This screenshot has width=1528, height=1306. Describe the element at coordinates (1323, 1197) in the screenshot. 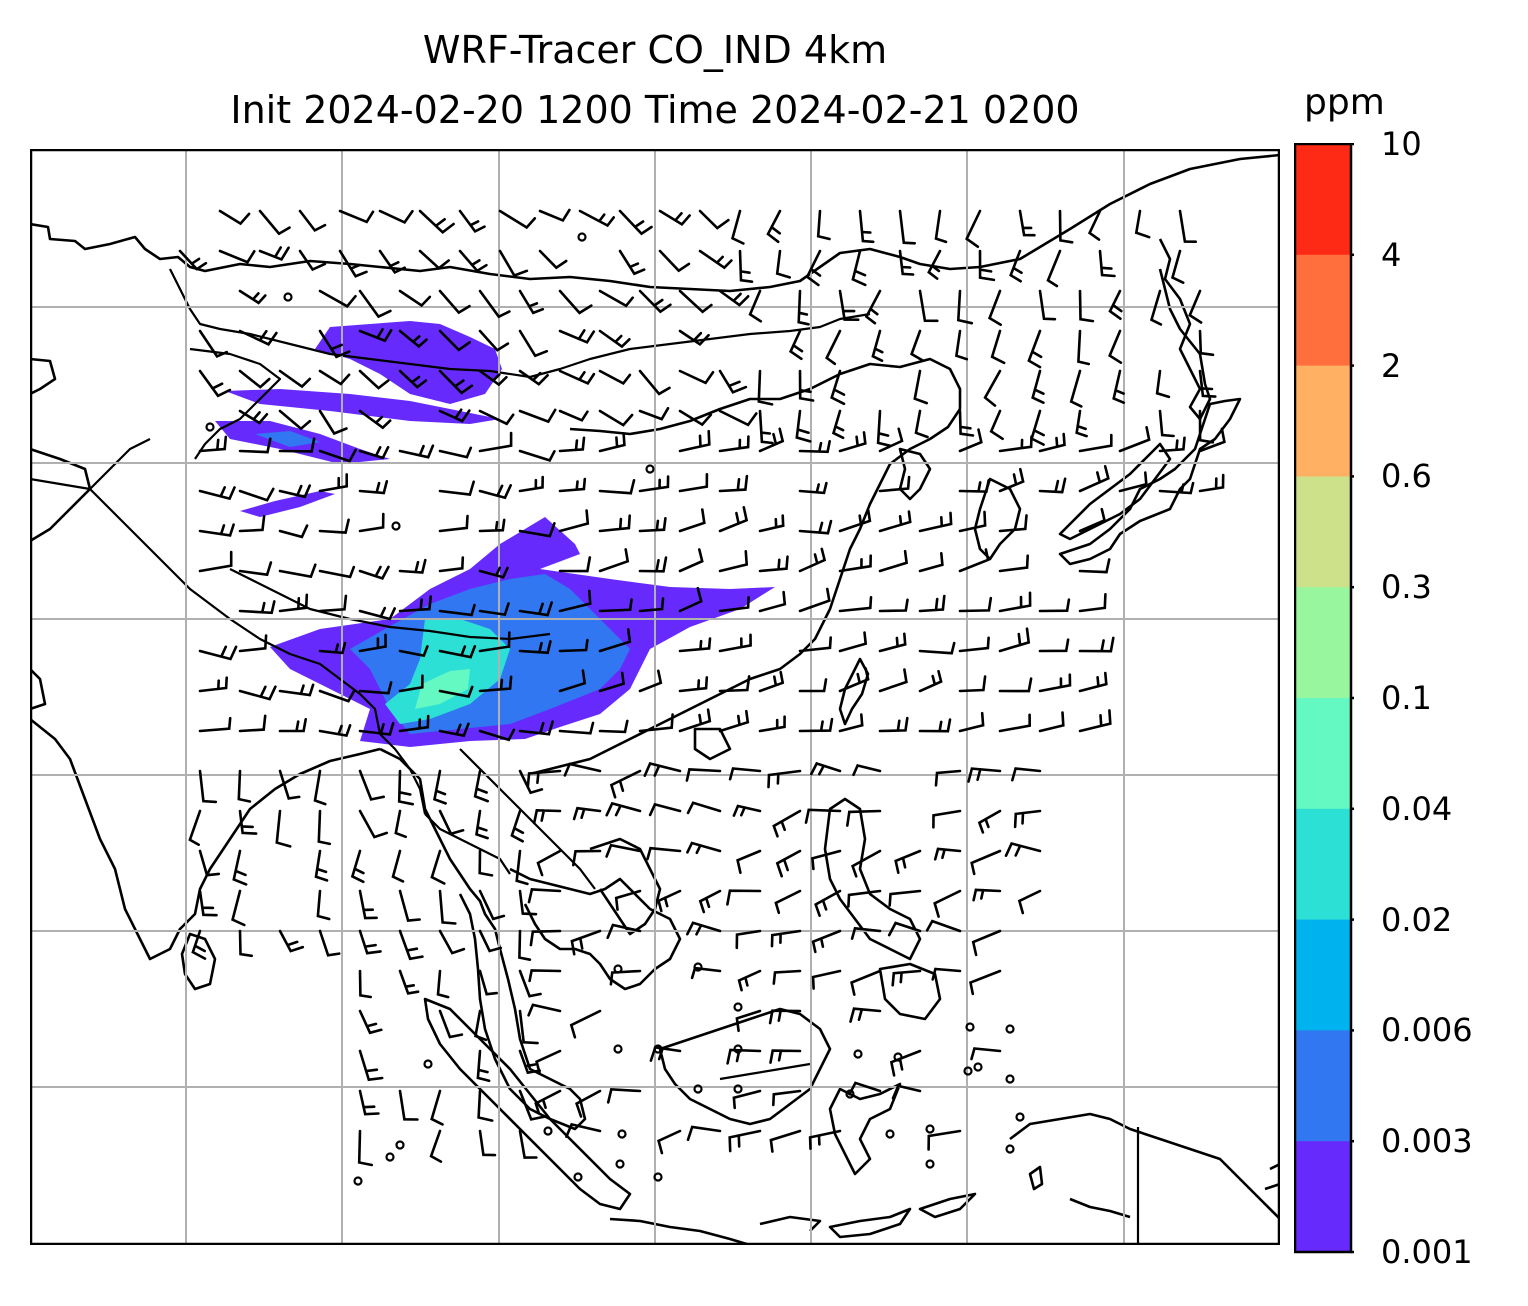

I see `colorbar-band` at that location.